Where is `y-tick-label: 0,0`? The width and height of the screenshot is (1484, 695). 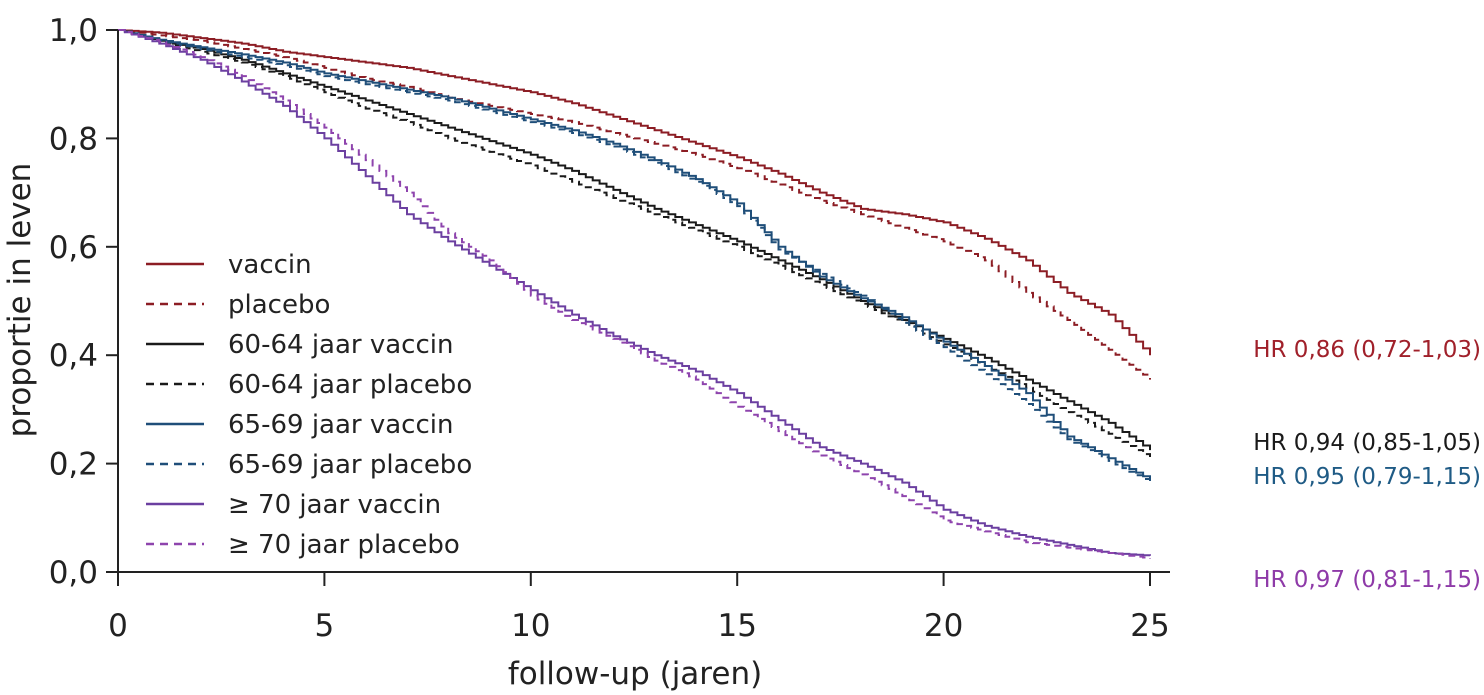
y-tick-label: 0,0 is located at coordinates (73, 573).